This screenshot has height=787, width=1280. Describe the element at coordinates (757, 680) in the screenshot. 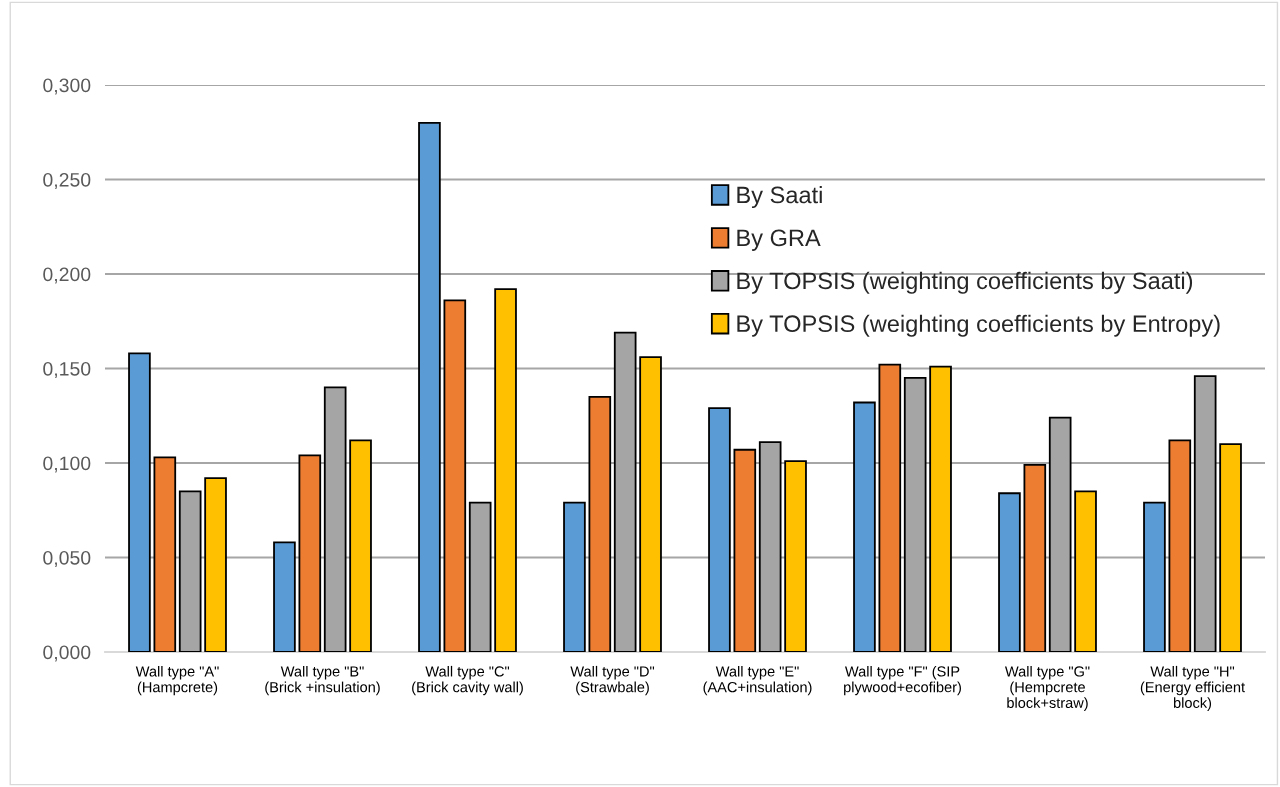

I see `x-tick-label: Wall type "E" (AAC+insulation)` at that location.